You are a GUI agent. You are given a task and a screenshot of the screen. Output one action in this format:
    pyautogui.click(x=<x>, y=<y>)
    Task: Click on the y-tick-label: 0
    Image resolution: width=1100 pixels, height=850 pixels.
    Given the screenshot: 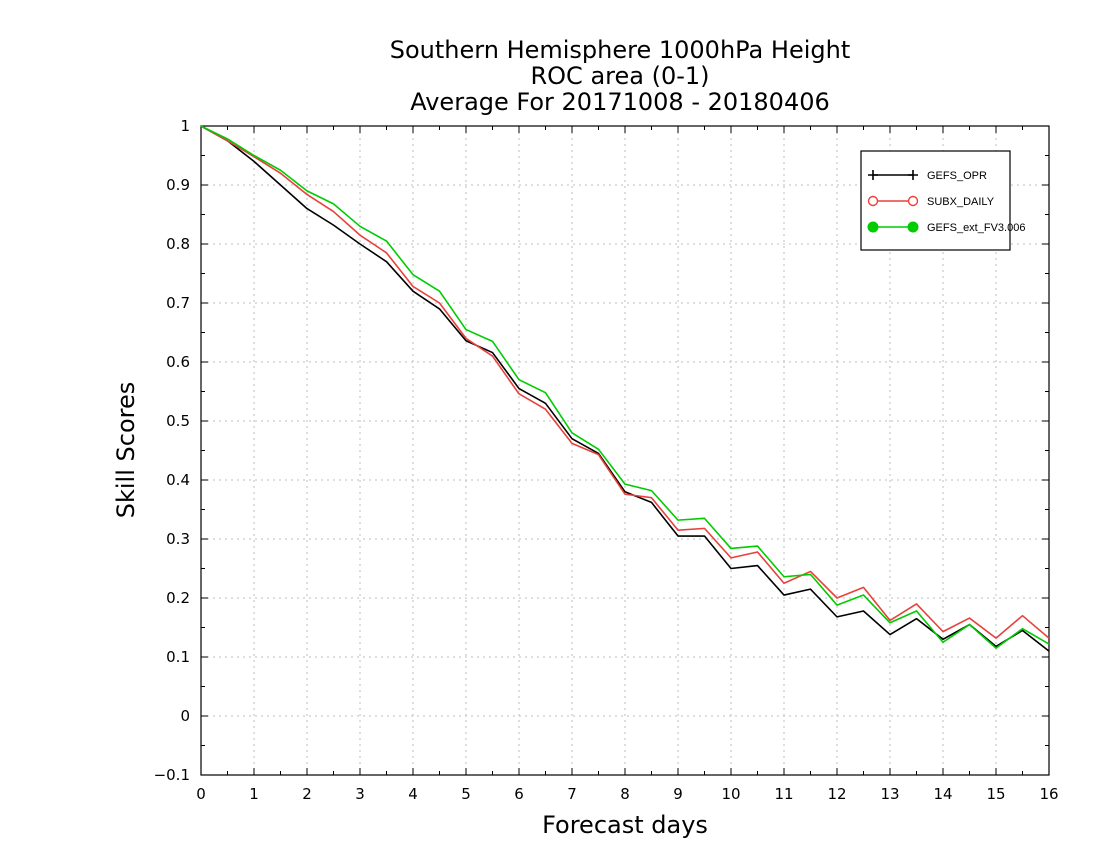 What is the action you would take?
    pyautogui.click(x=185, y=716)
    